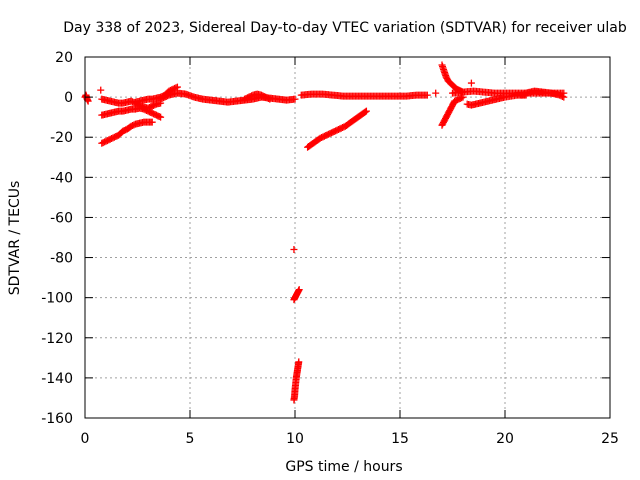  What do you see at coordinates (343, 467) in the screenshot?
I see `x-axis-label: GPS time / hours` at bounding box center [343, 467].